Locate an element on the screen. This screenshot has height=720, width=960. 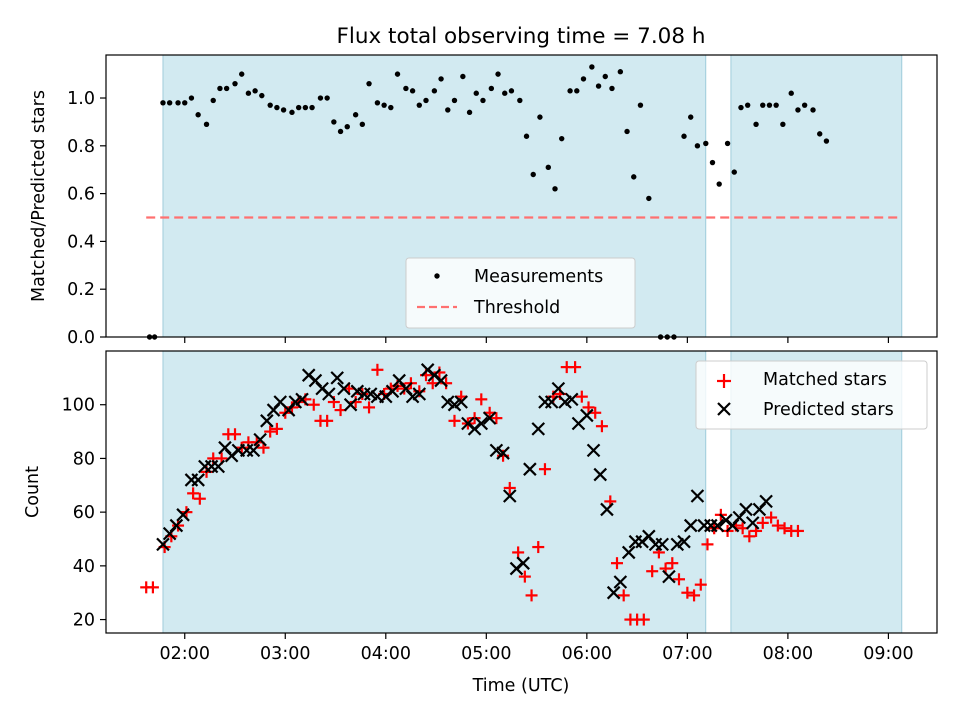
y-tick-label: 40 is located at coordinates (84, 567).